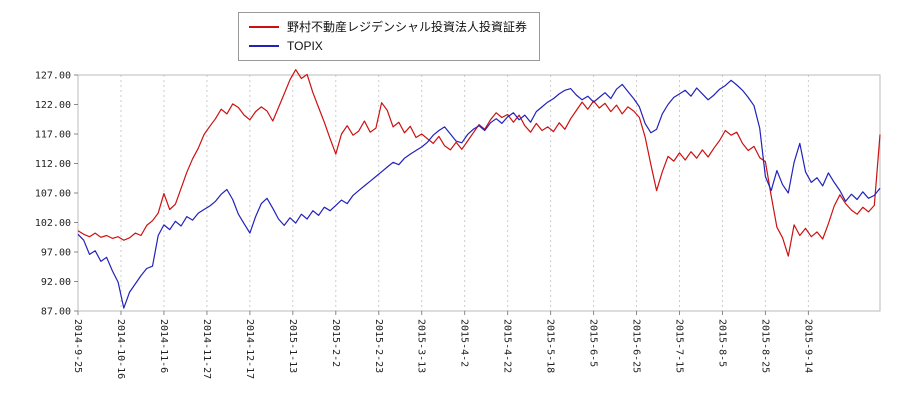  I want to click on legend-swatch-red, so click(264, 27).